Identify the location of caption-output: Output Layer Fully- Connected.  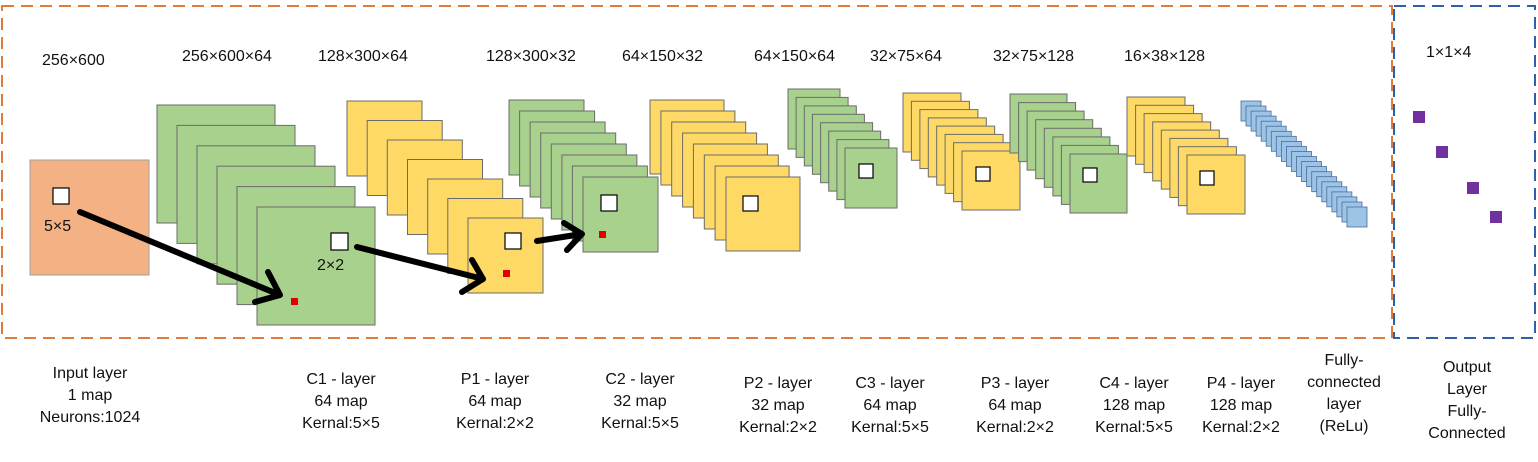
(1467, 401).